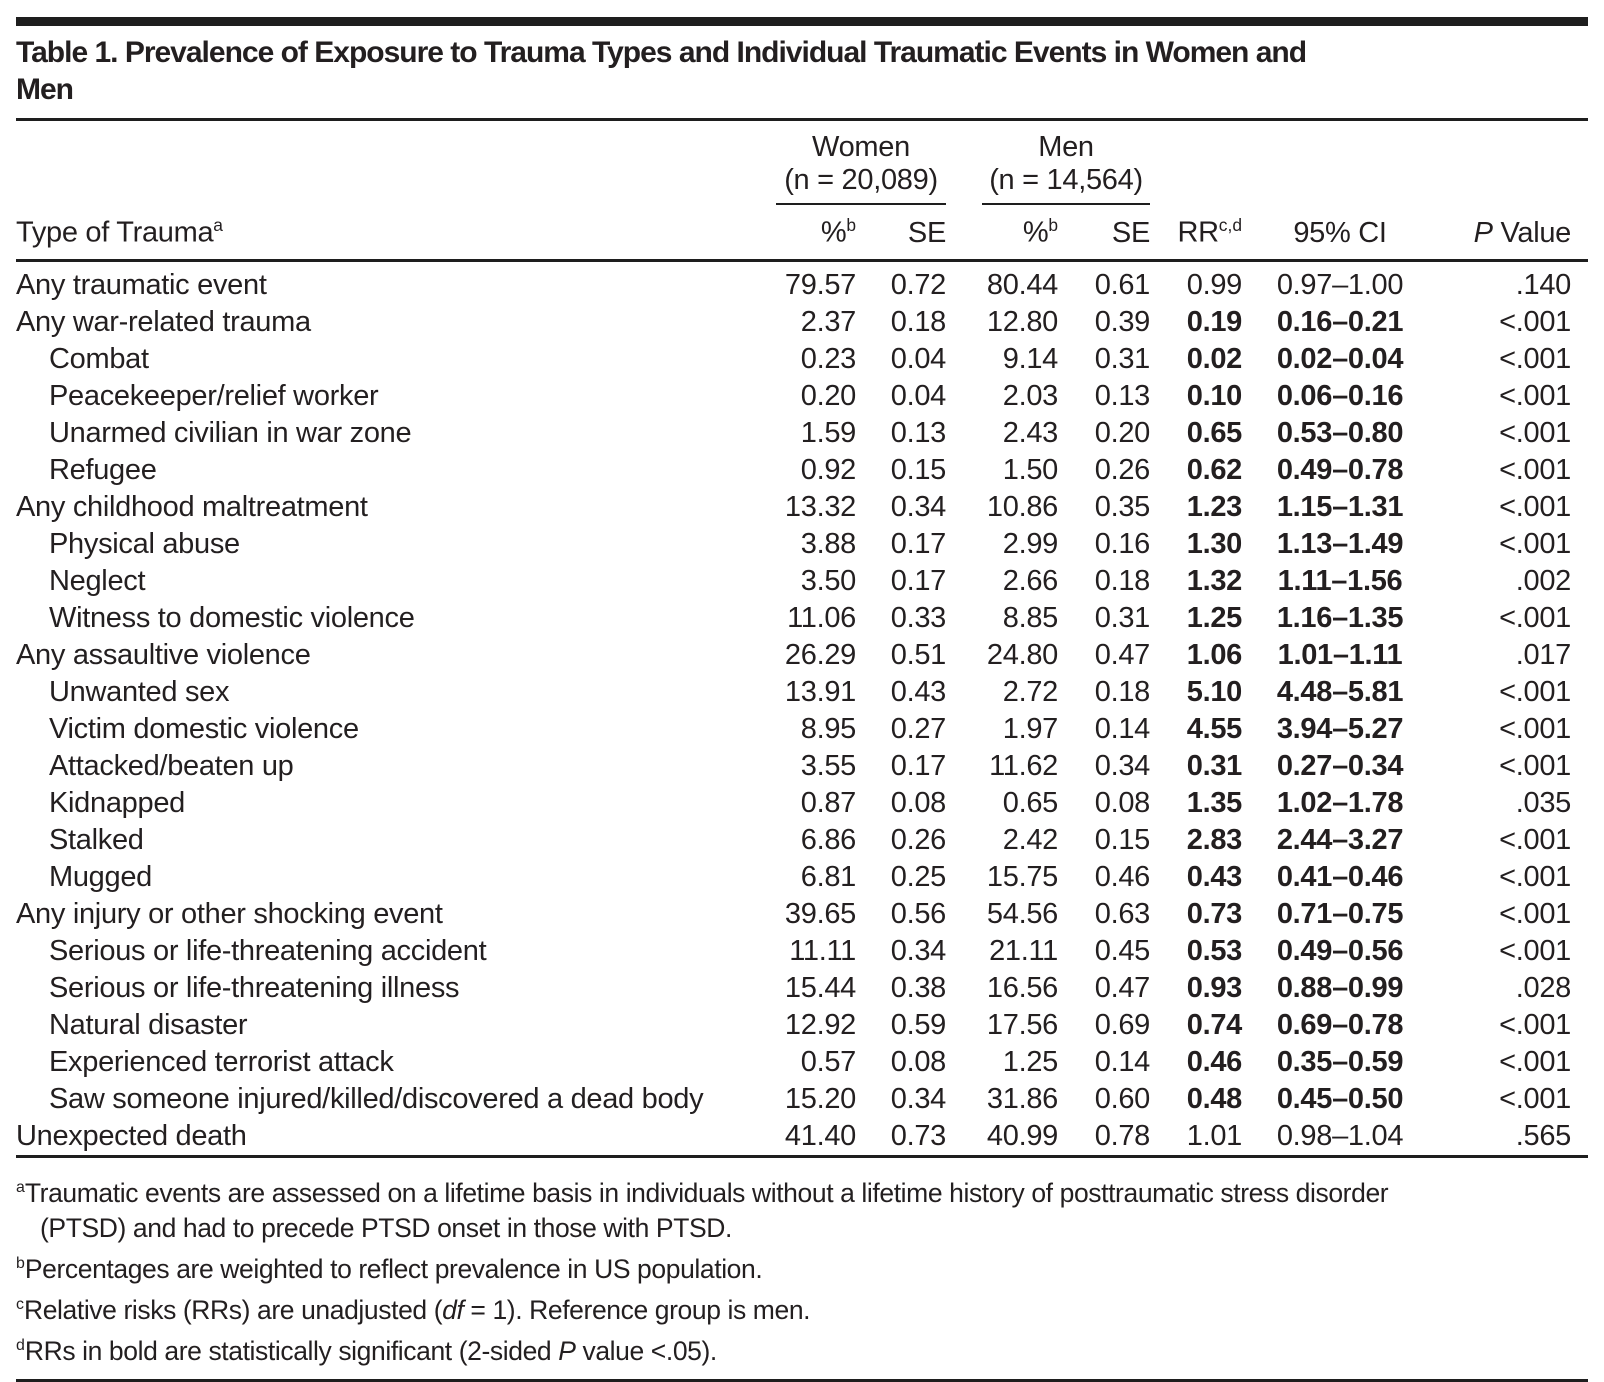  I want to click on ci-cell: 0.69–0.78, so click(1340, 1024).